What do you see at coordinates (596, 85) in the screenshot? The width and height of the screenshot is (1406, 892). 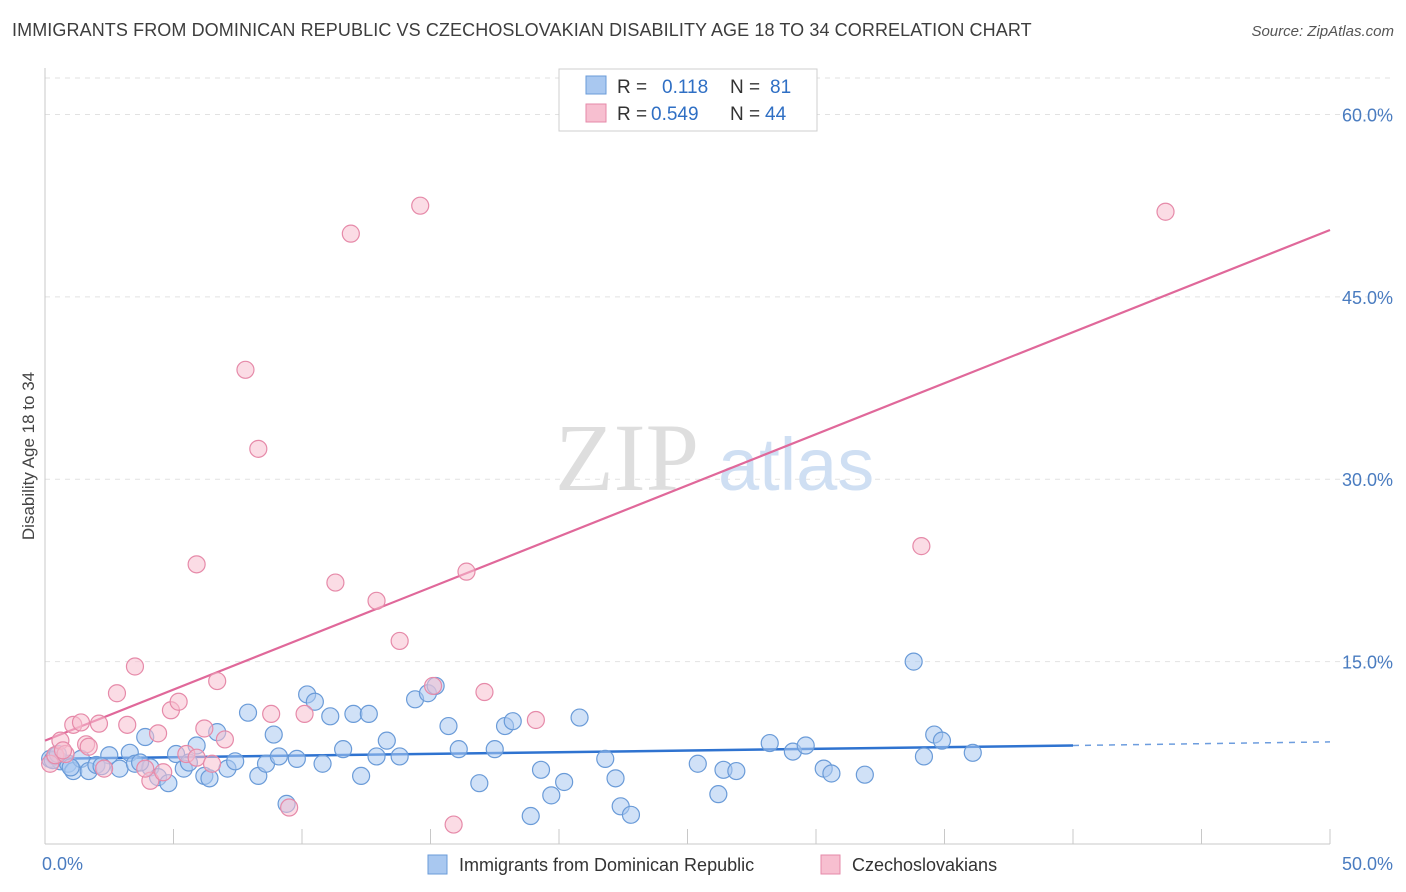 I see `legend-swatch-blue` at bounding box center [596, 85].